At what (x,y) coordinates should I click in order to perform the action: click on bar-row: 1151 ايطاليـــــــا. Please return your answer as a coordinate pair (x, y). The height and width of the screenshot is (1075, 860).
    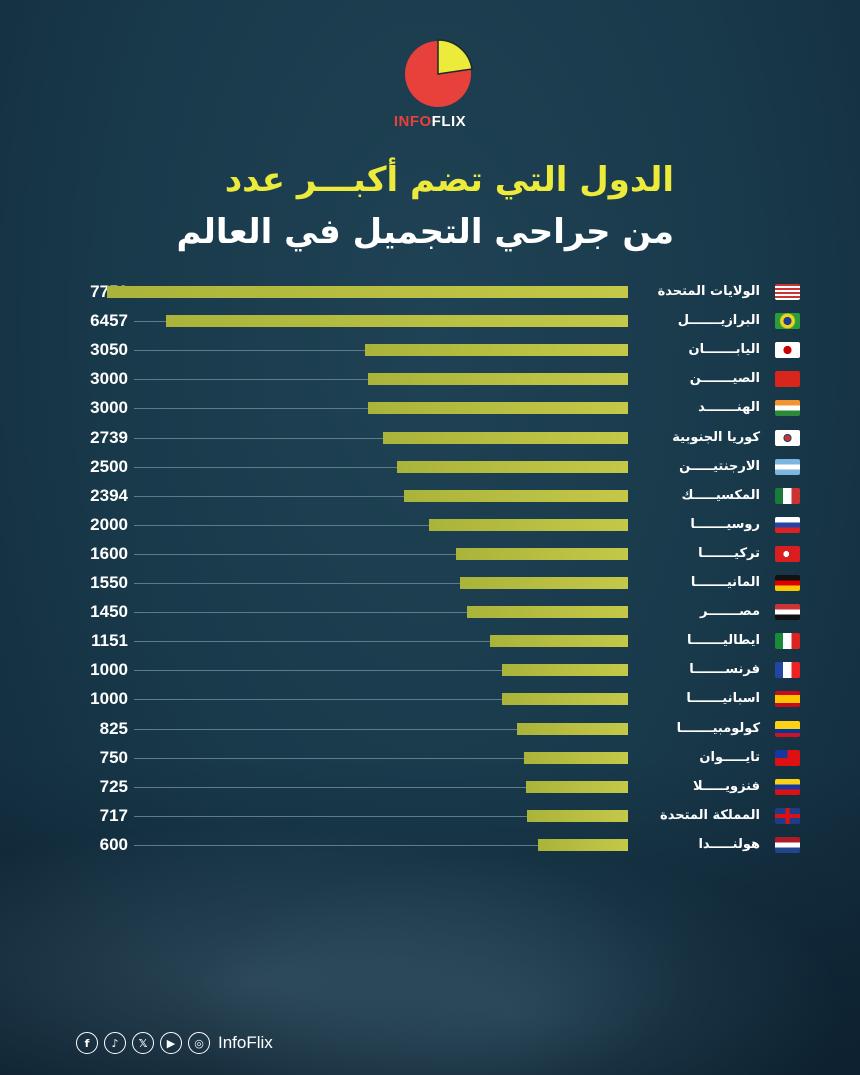
    Looking at the image, I should click on (430, 641).